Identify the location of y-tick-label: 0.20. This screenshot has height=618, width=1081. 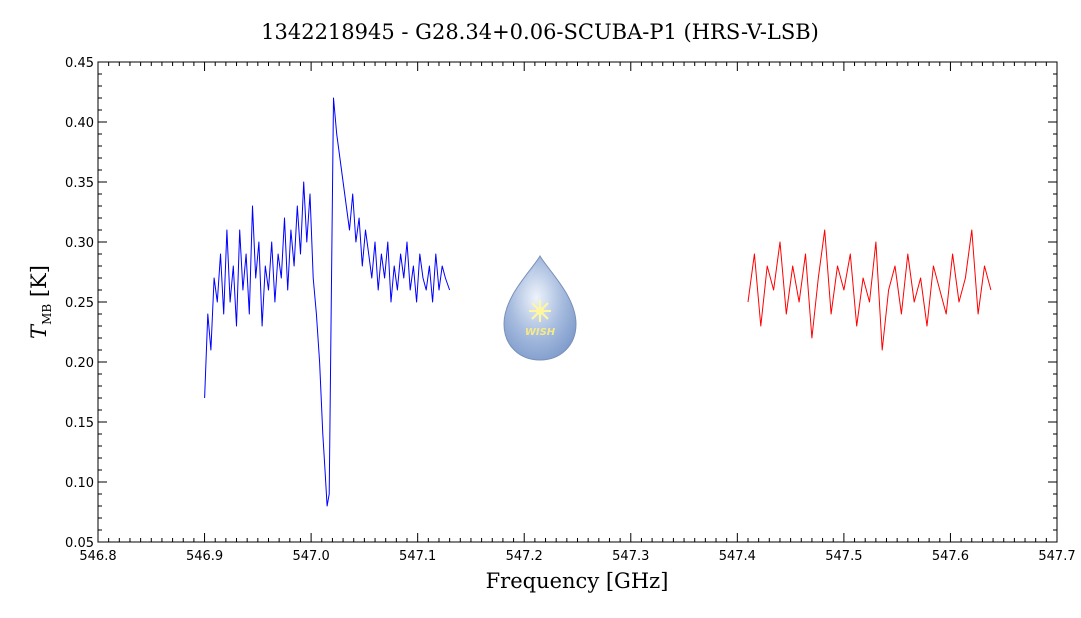
(79, 363).